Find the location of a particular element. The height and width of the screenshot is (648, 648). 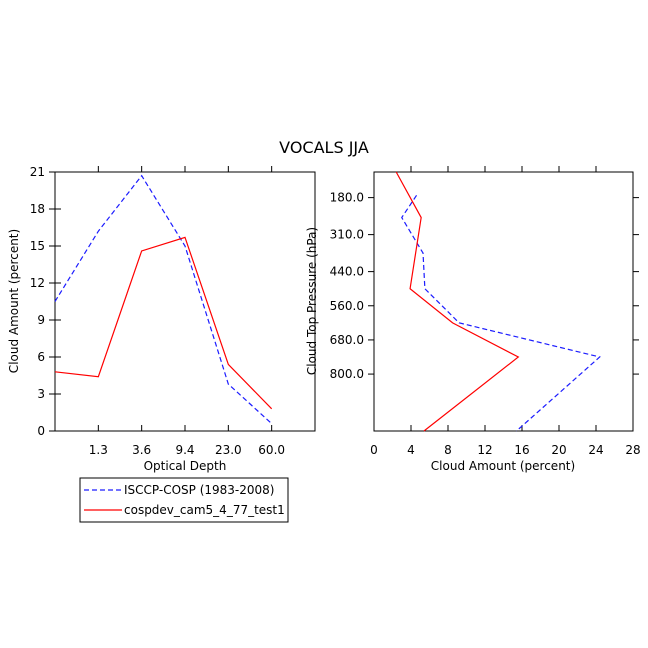

left-x-tick-label: 9.4 is located at coordinates (184, 450).